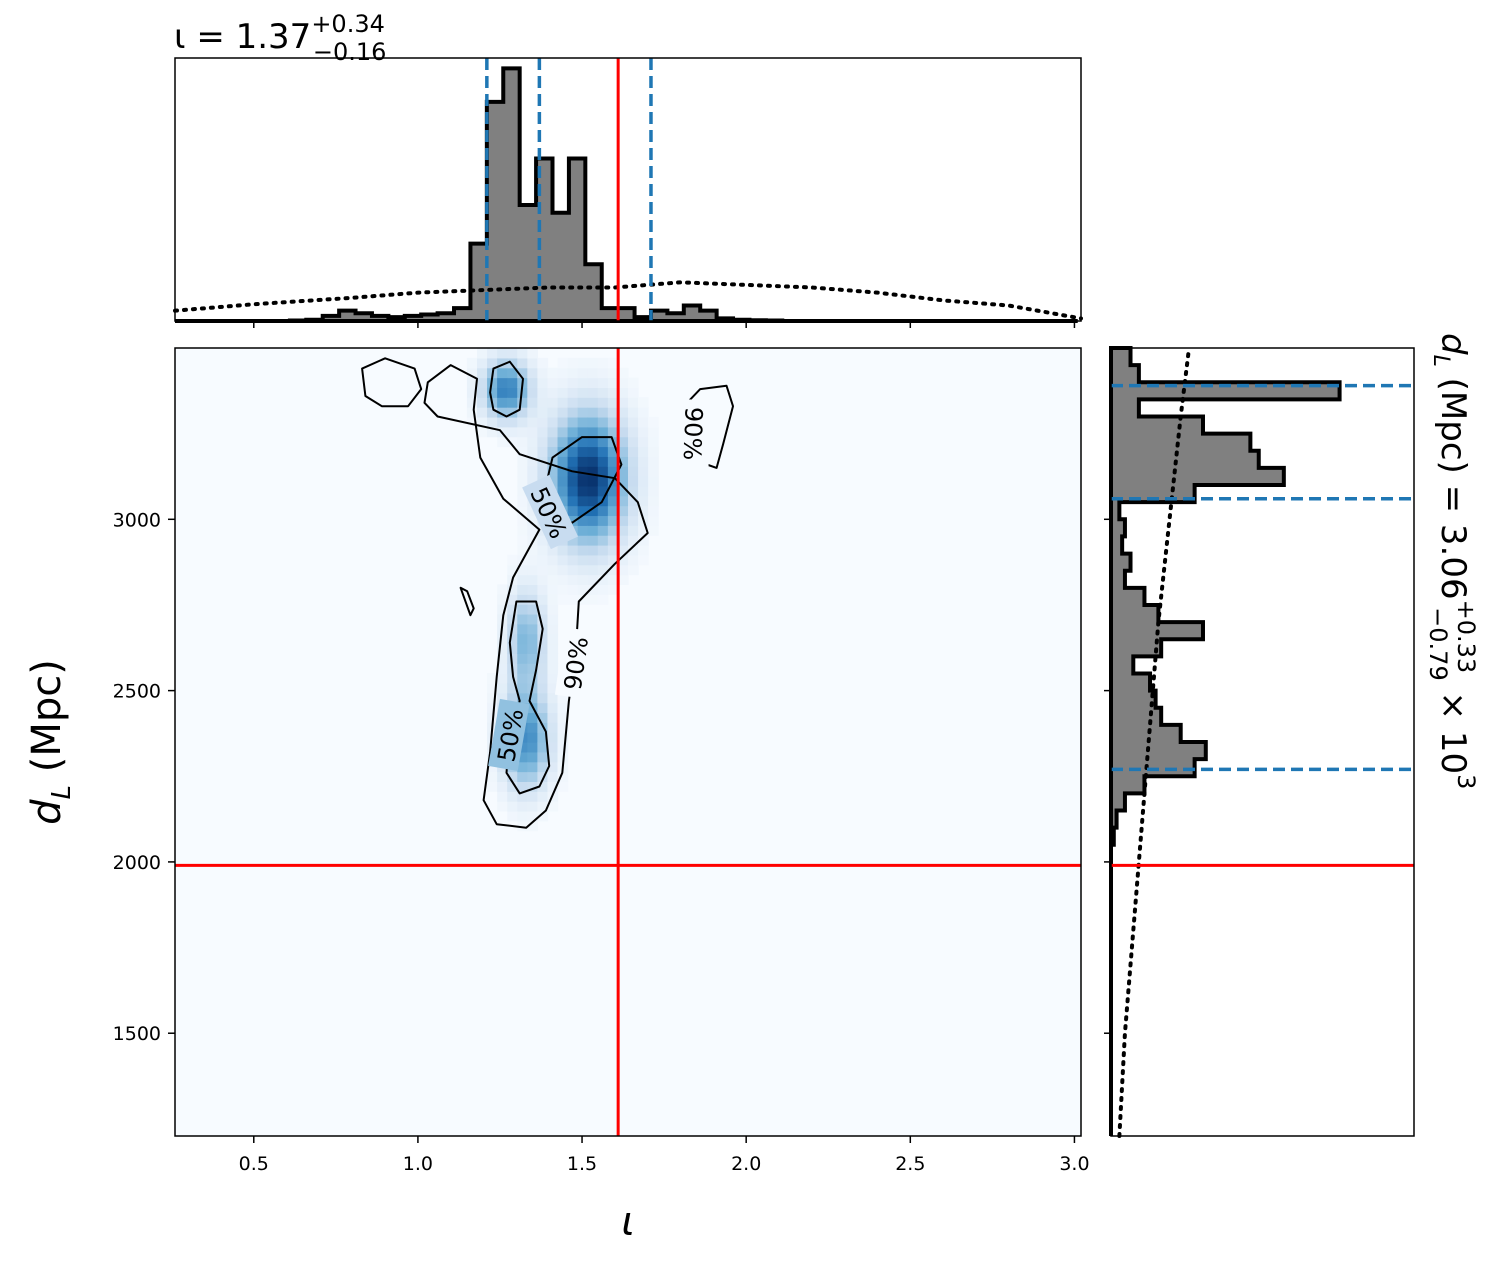 This screenshot has width=1502, height=1263. What do you see at coordinates (628, 300) in the screenshot?
I see `top-prior-curve` at bounding box center [628, 300].